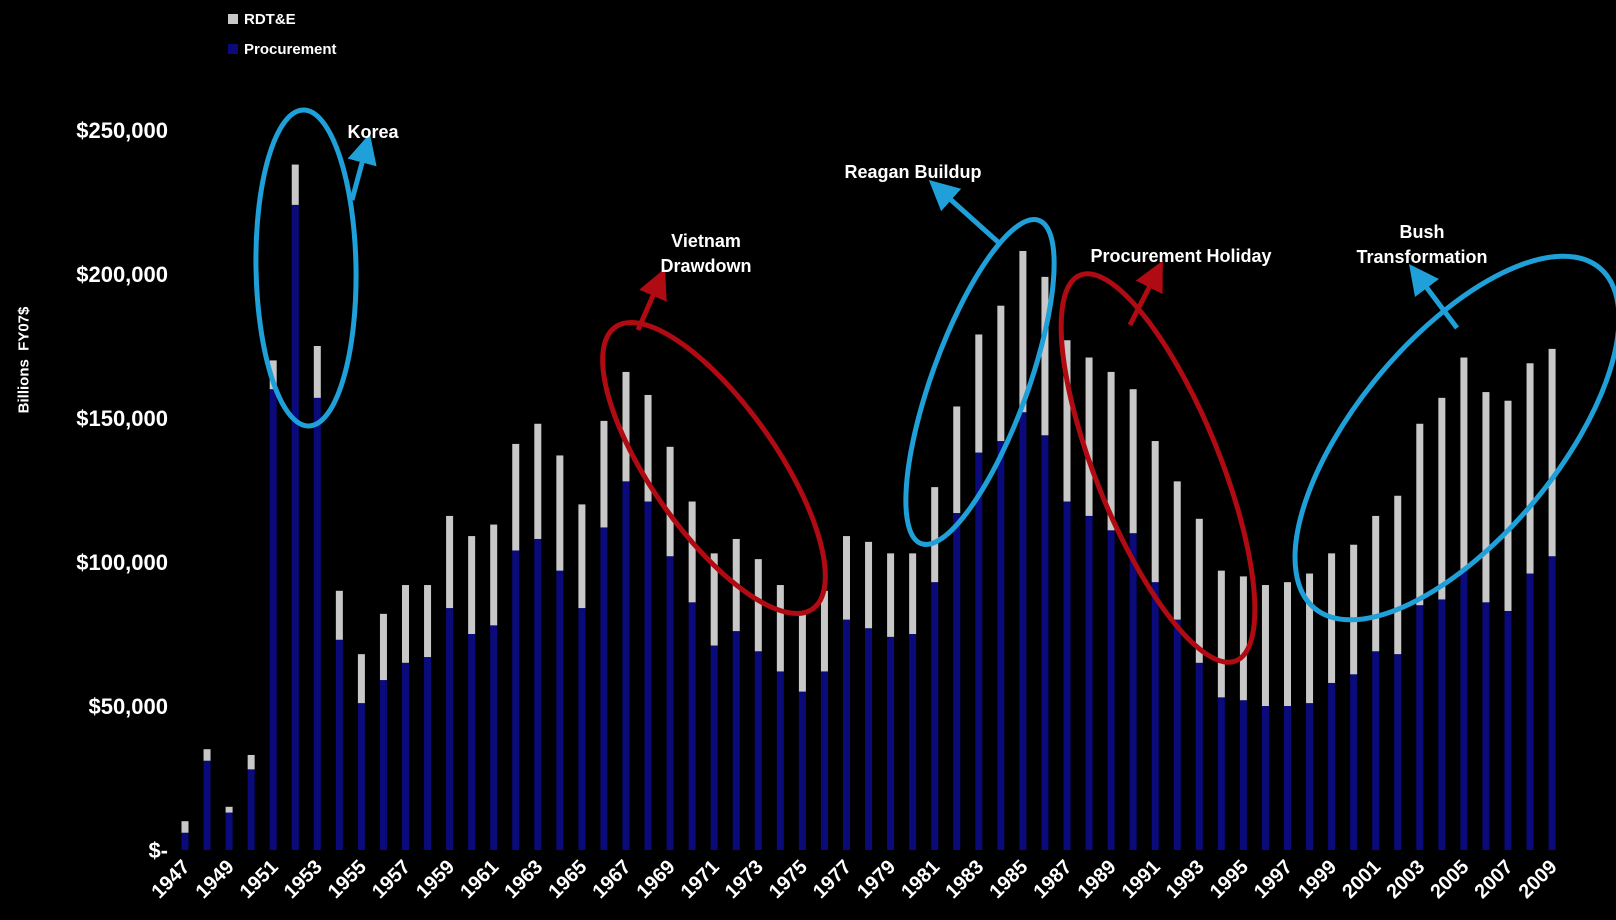  I want to click on bar-rdte-1963, so click(538, 481).